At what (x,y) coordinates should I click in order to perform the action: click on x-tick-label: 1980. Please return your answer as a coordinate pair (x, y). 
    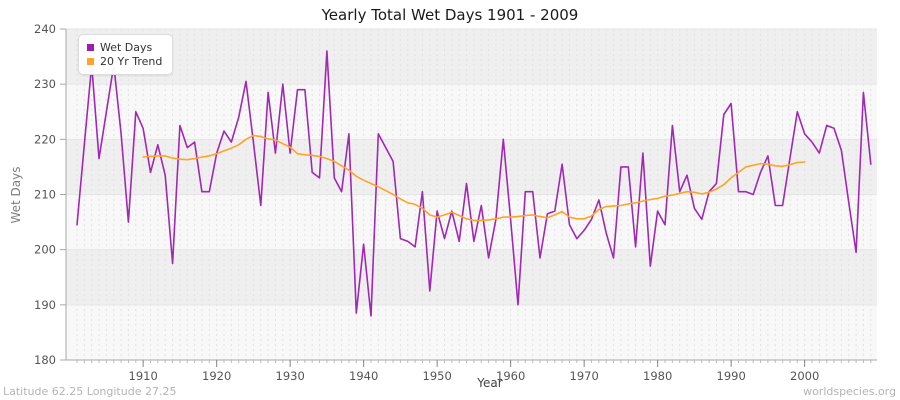
    Looking at the image, I should click on (657, 376).